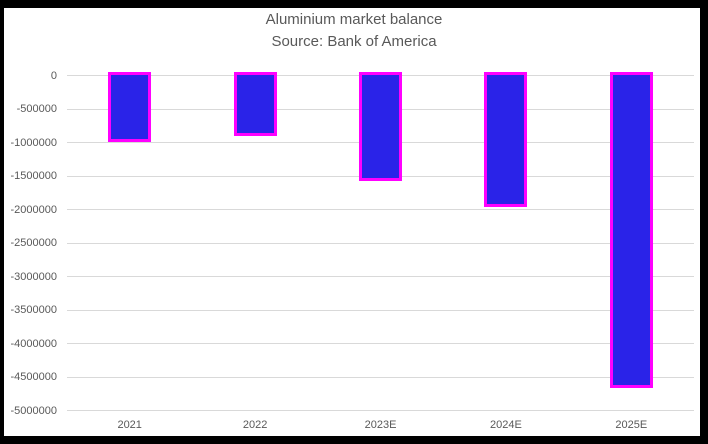  Describe the element at coordinates (505, 425) in the screenshot. I see `x-axis-tick-label: 2024E` at that location.